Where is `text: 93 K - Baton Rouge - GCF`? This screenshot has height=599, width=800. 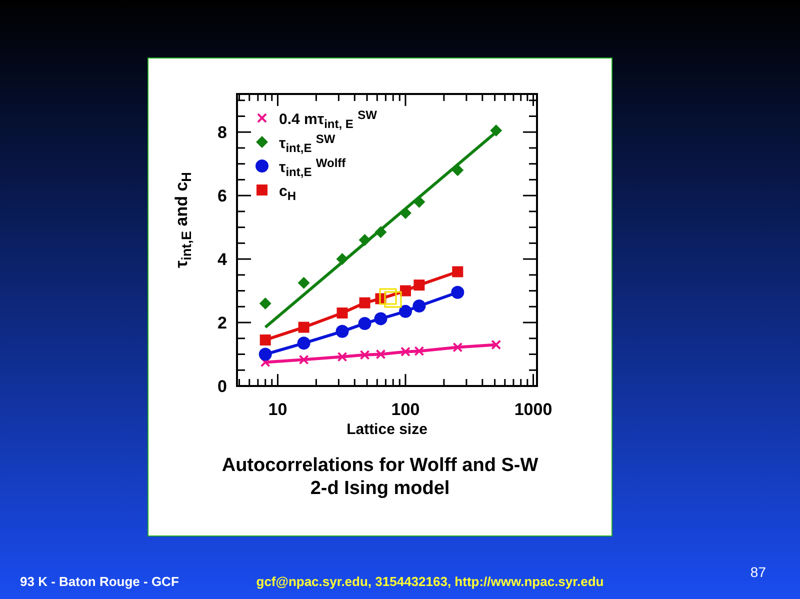
text: 93 K - Baton Rouge - GCF is located at coordinates (99, 581).